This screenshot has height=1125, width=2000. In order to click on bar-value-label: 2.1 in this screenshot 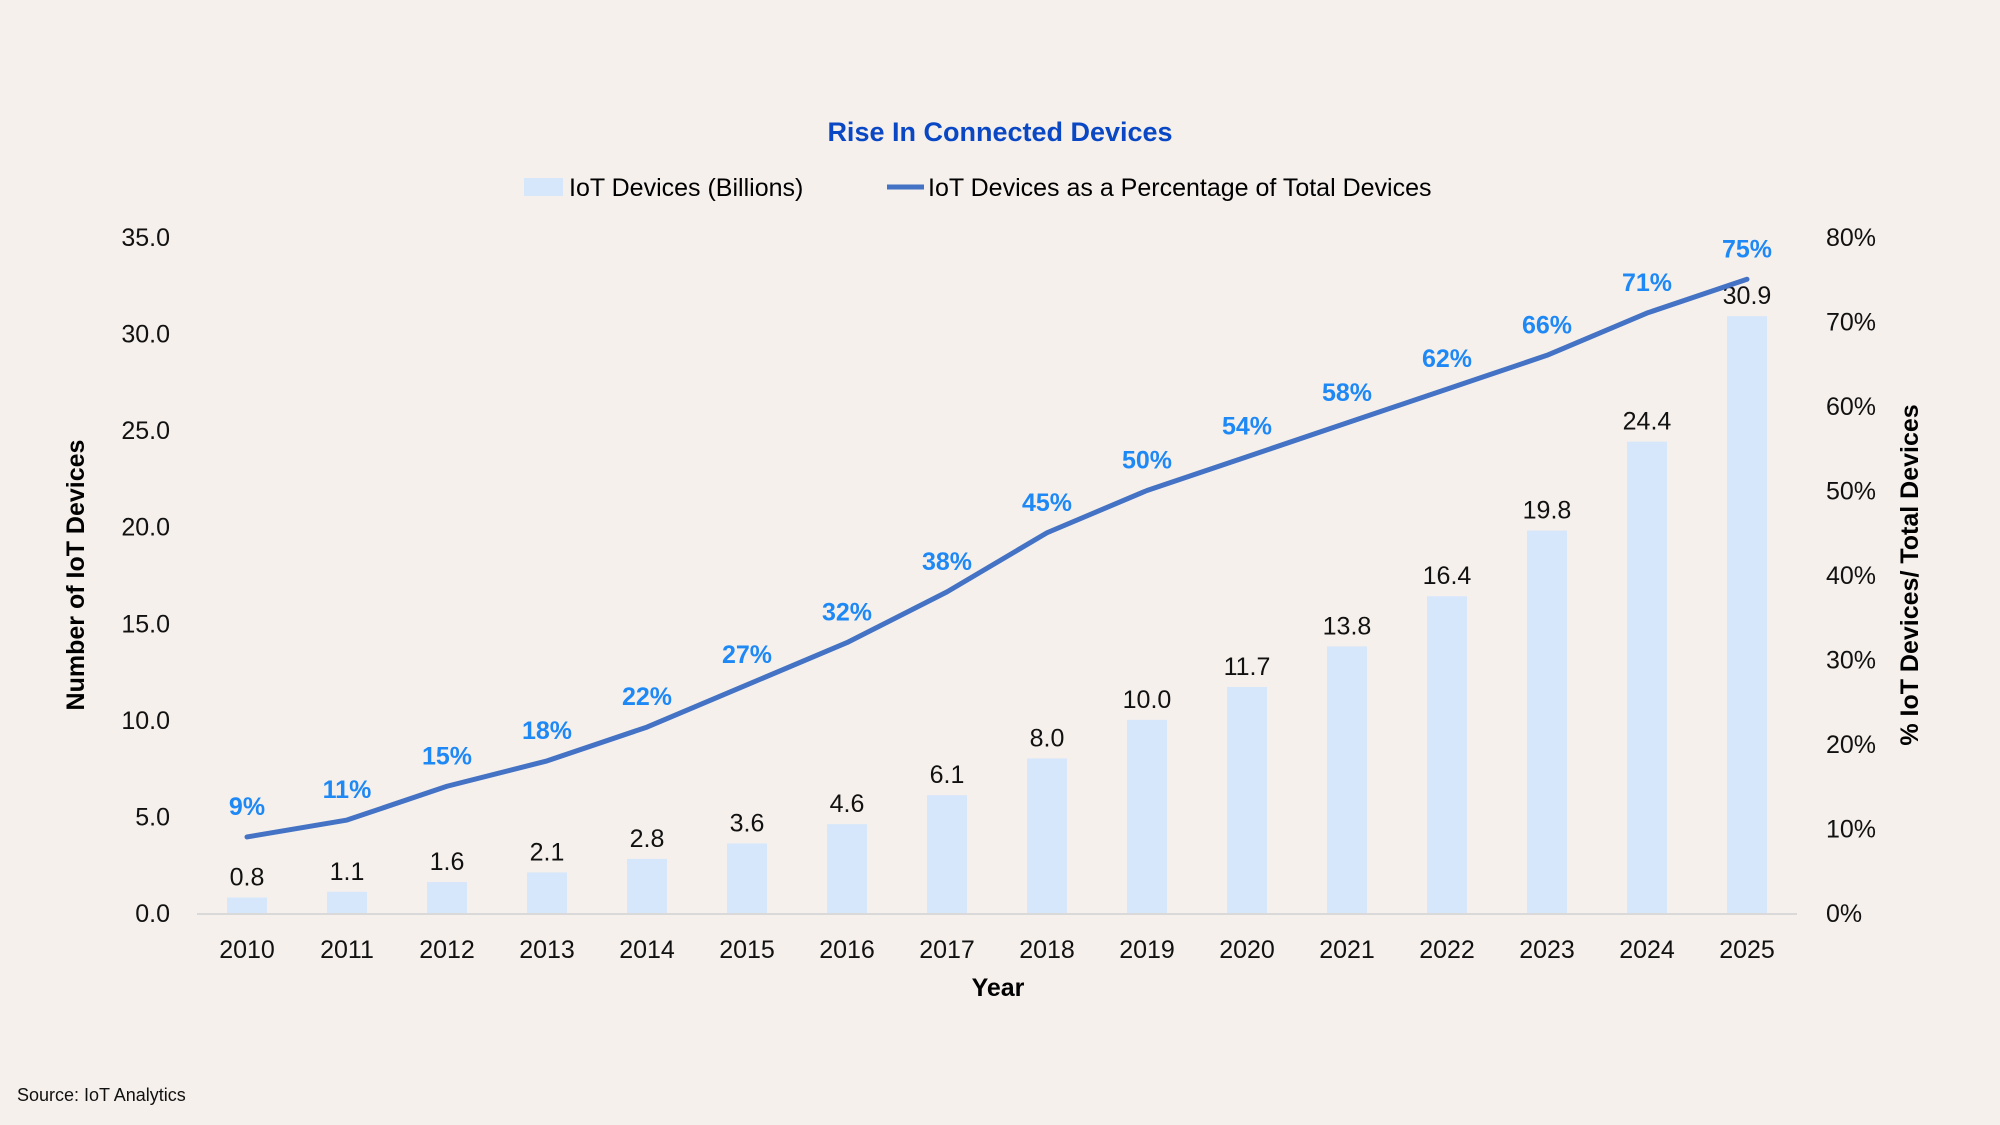, I will do `click(547, 852)`.